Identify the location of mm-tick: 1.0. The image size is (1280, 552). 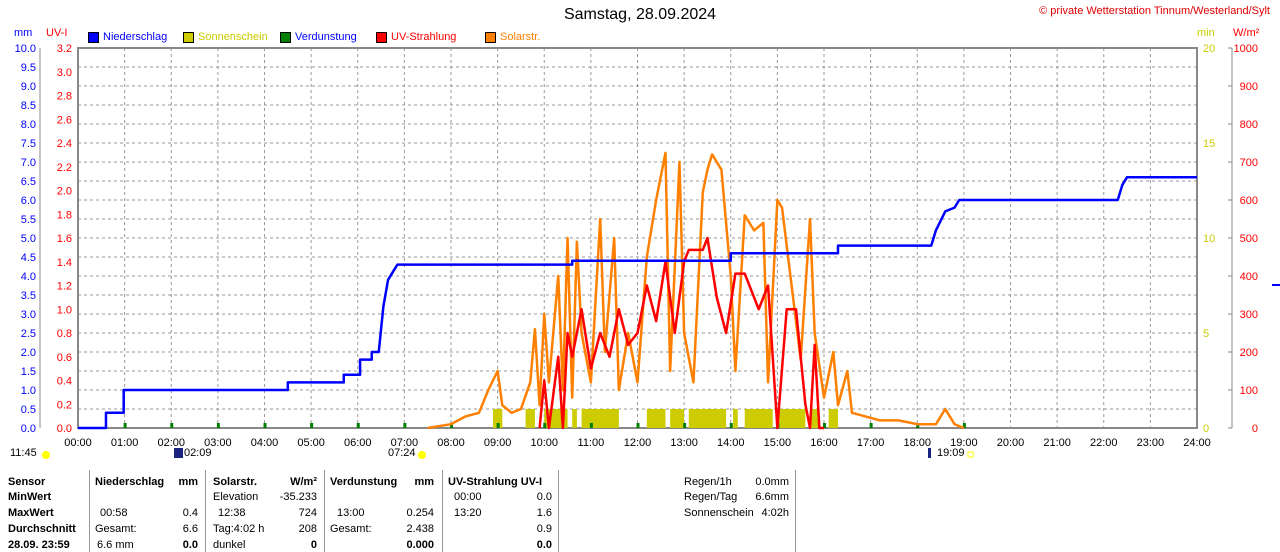
(28, 391).